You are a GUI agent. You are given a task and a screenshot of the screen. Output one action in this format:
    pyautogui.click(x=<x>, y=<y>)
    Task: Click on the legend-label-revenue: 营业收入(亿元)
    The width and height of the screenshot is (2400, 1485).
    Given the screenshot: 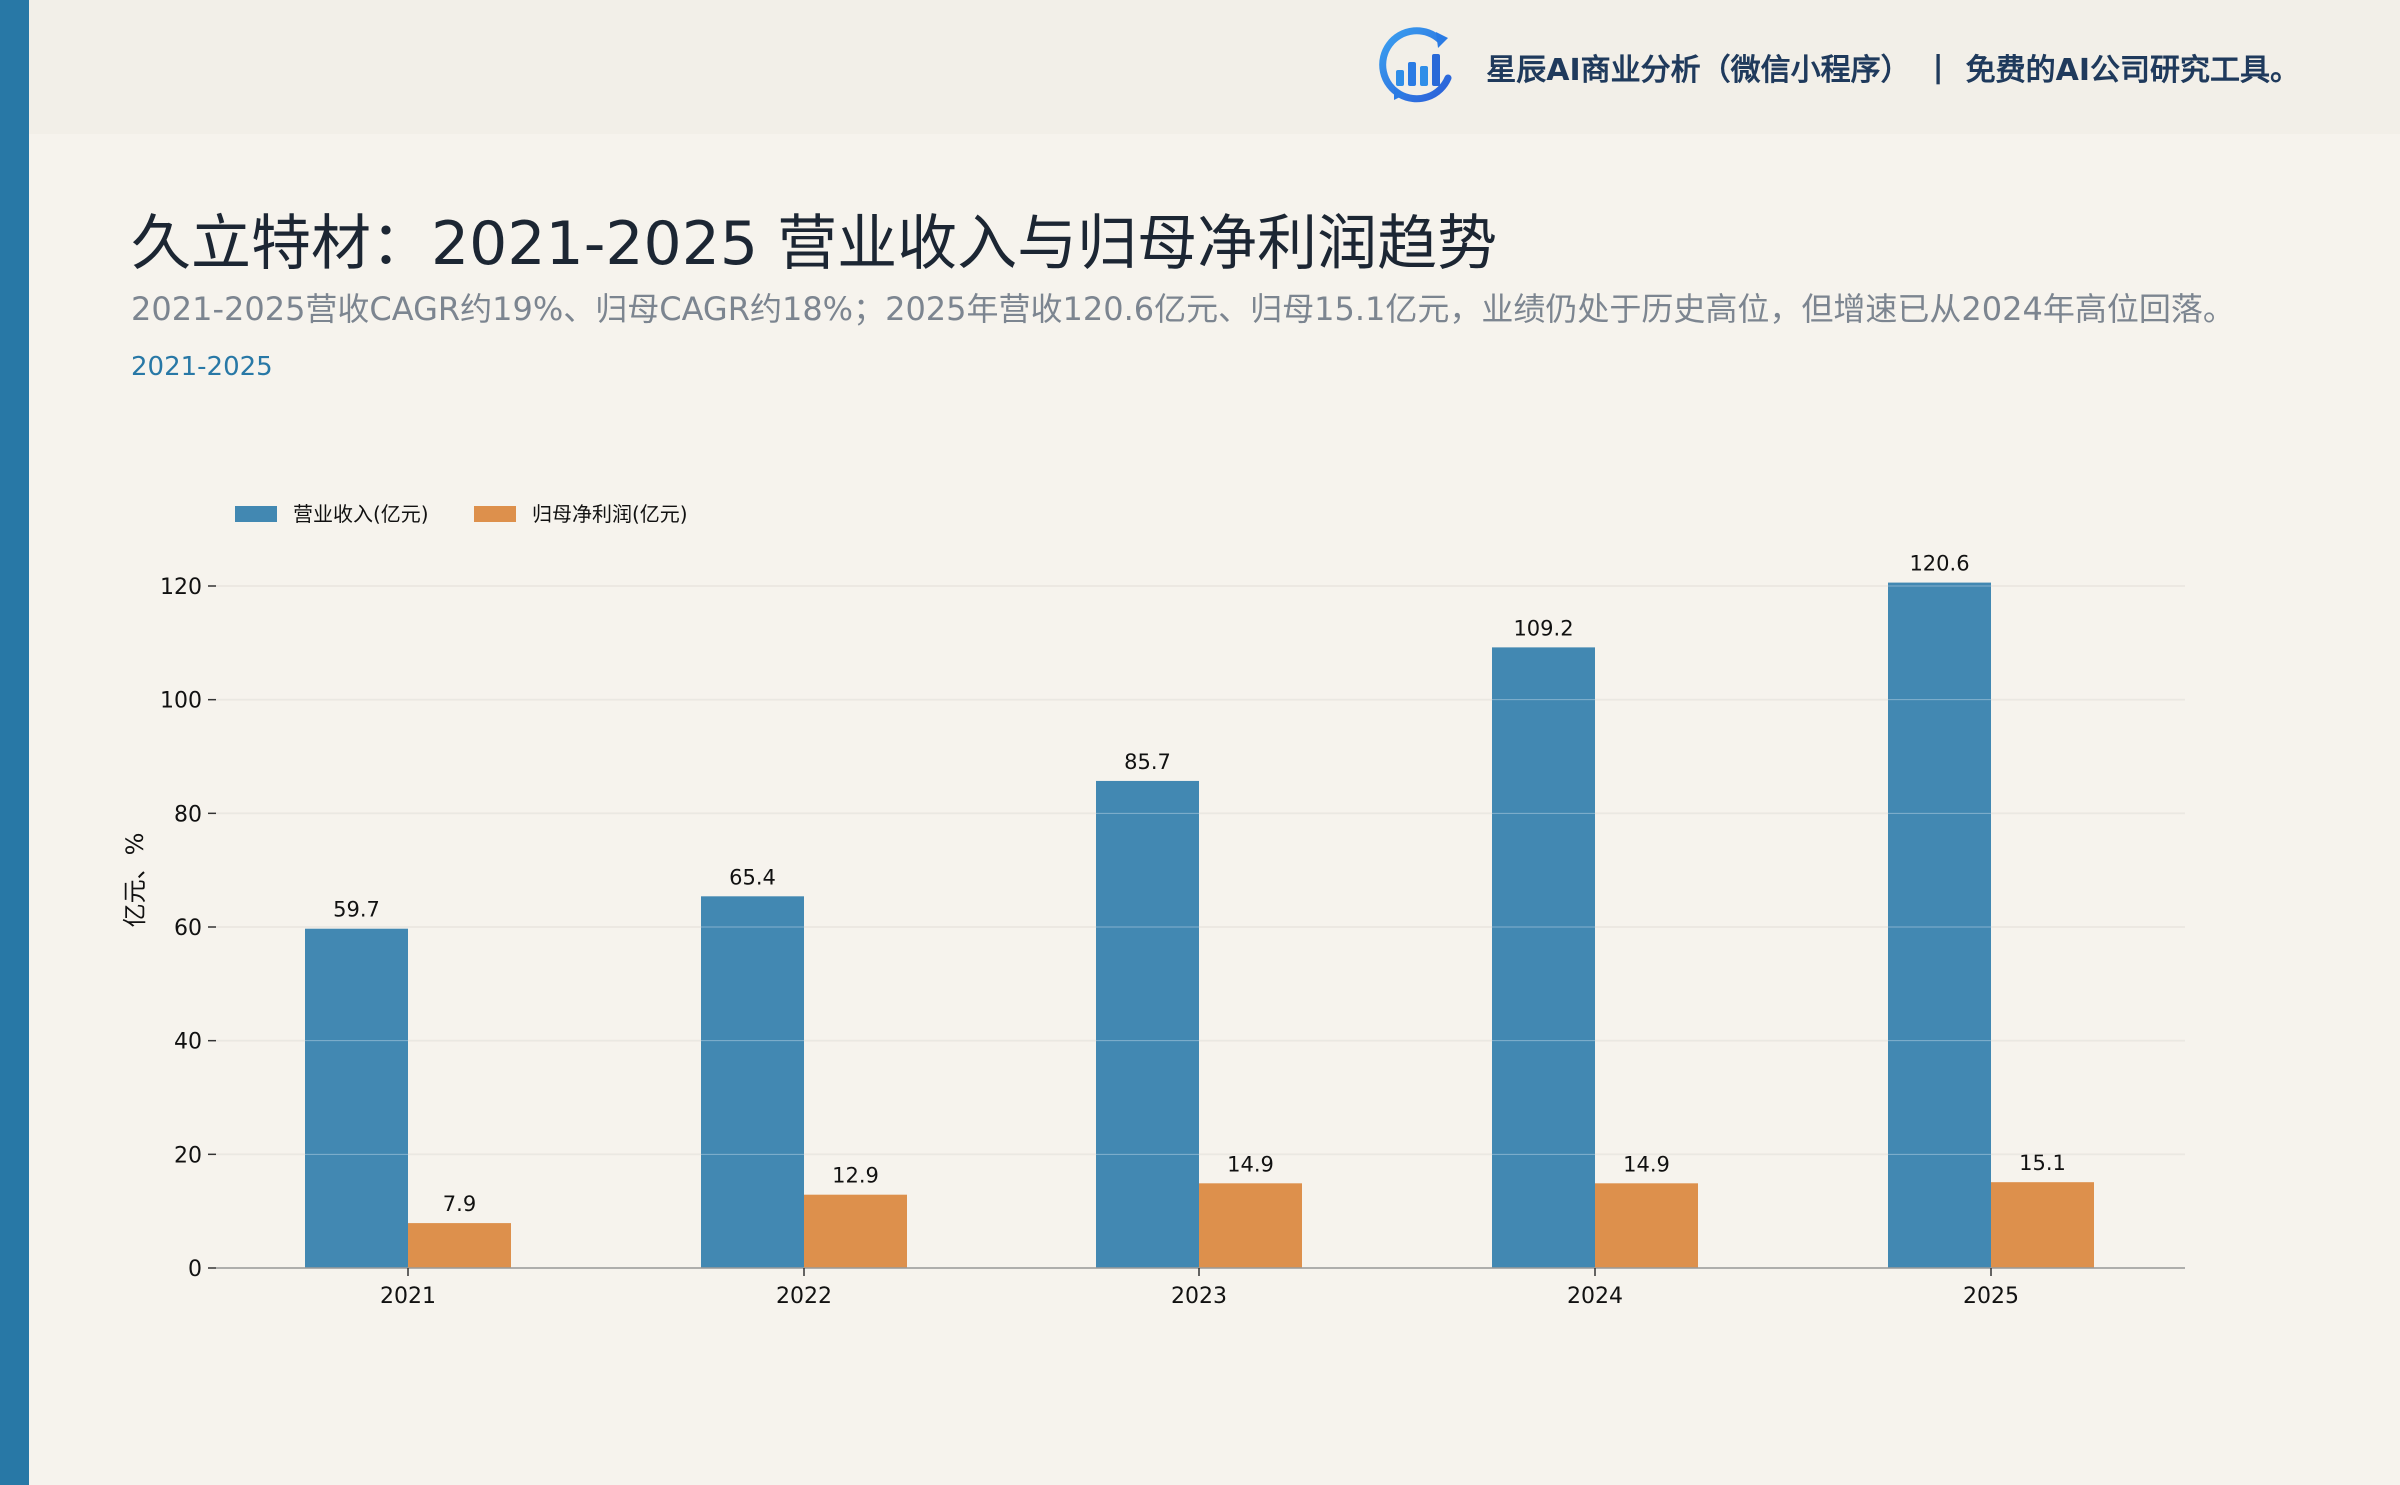 What is the action you would take?
    pyautogui.click(x=361, y=514)
    